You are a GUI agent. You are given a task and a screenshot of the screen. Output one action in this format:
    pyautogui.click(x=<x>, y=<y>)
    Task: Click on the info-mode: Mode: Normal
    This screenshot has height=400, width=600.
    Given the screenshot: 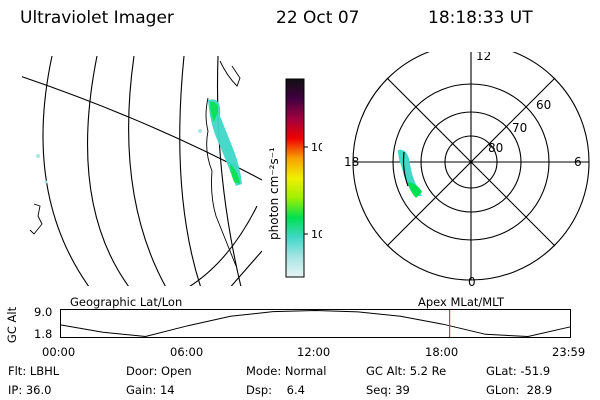 What is the action you would take?
    pyautogui.click(x=286, y=371)
    